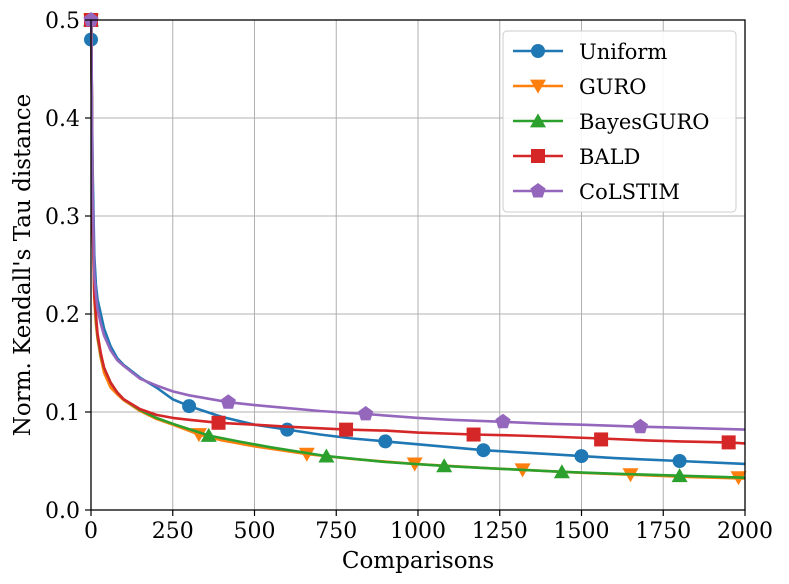 This screenshot has width=789, height=584. What do you see at coordinates (91, 531) in the screenshot?
I see `x-tick-label: 0` at bounding box center [91, 531].